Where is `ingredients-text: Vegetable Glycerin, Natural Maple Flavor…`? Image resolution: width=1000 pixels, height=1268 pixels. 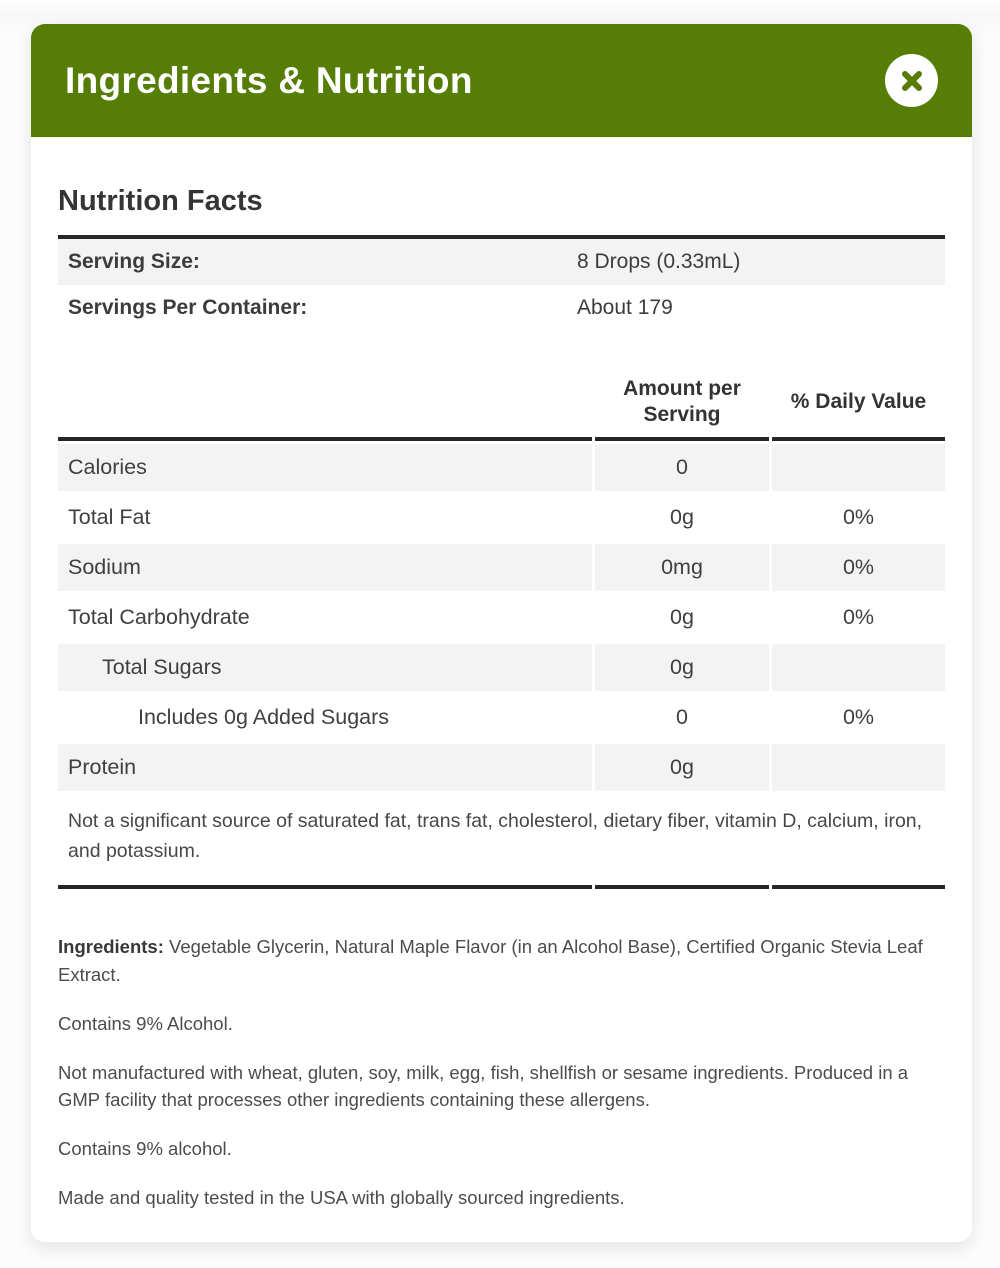 ingredients-text: Vegetable Glycerin, Natural Maple Flavor… is located at coordinates (490, 961).